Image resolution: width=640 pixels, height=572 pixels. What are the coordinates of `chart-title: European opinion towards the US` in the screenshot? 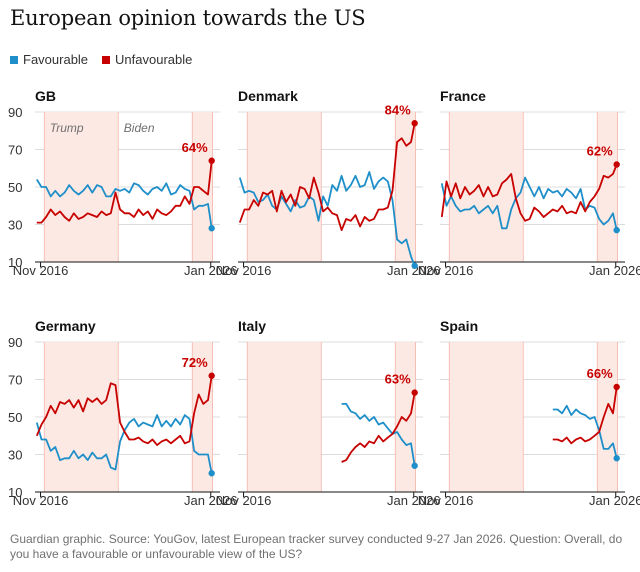 It's located at (188, 18).